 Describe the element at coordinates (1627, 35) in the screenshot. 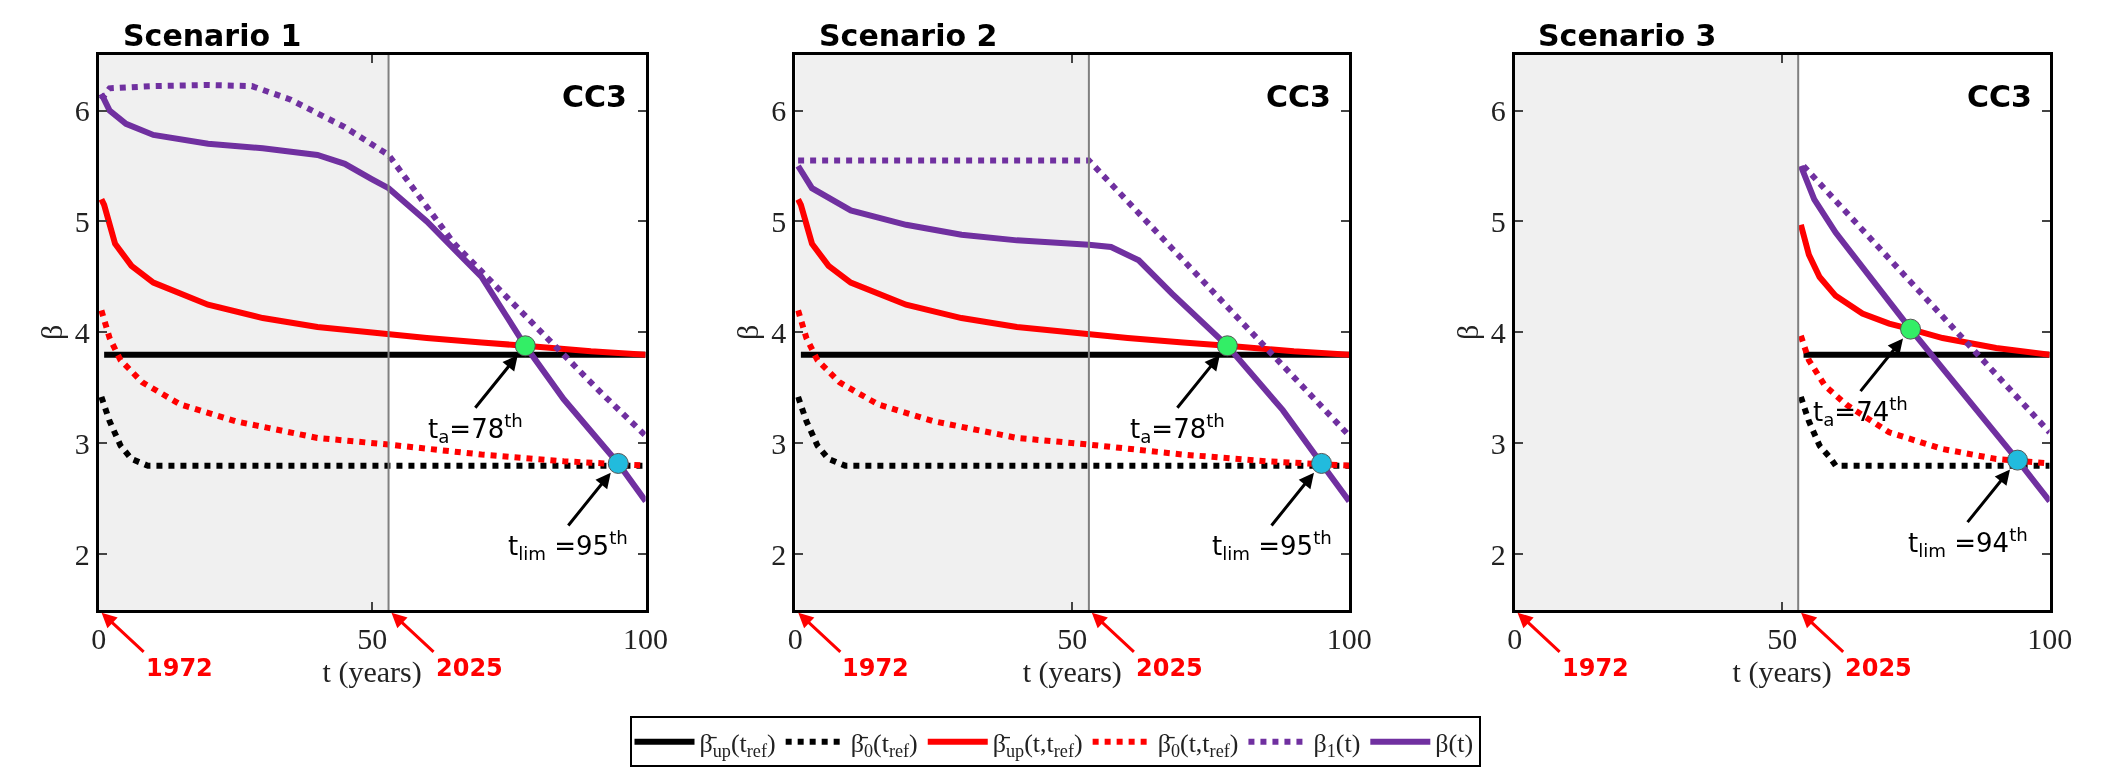

I see `chart-title: Scenario 3` at that location.